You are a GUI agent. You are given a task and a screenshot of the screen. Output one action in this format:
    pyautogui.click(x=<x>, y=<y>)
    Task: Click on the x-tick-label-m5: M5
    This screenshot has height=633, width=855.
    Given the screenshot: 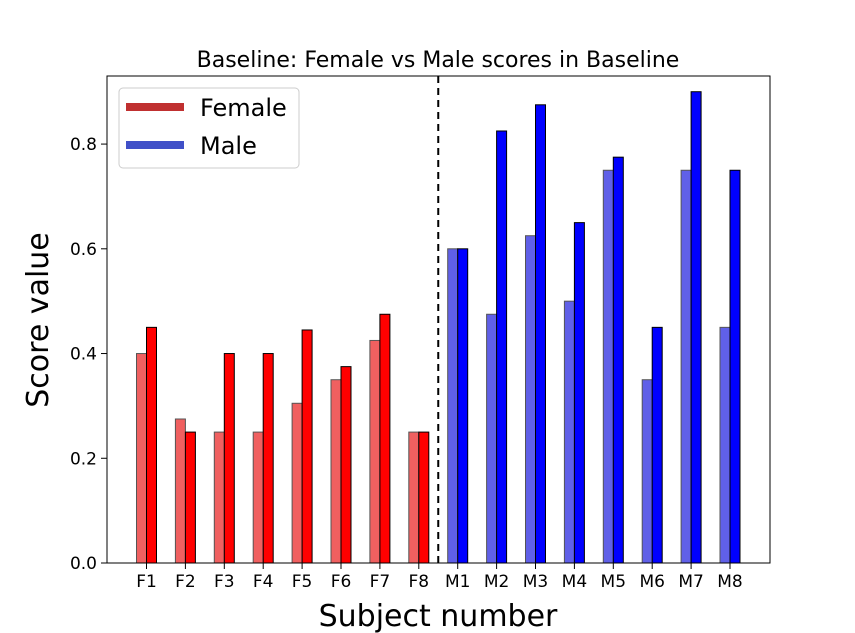 What is the action you would take?
    pyautogui.click(x=613, y=582)
    